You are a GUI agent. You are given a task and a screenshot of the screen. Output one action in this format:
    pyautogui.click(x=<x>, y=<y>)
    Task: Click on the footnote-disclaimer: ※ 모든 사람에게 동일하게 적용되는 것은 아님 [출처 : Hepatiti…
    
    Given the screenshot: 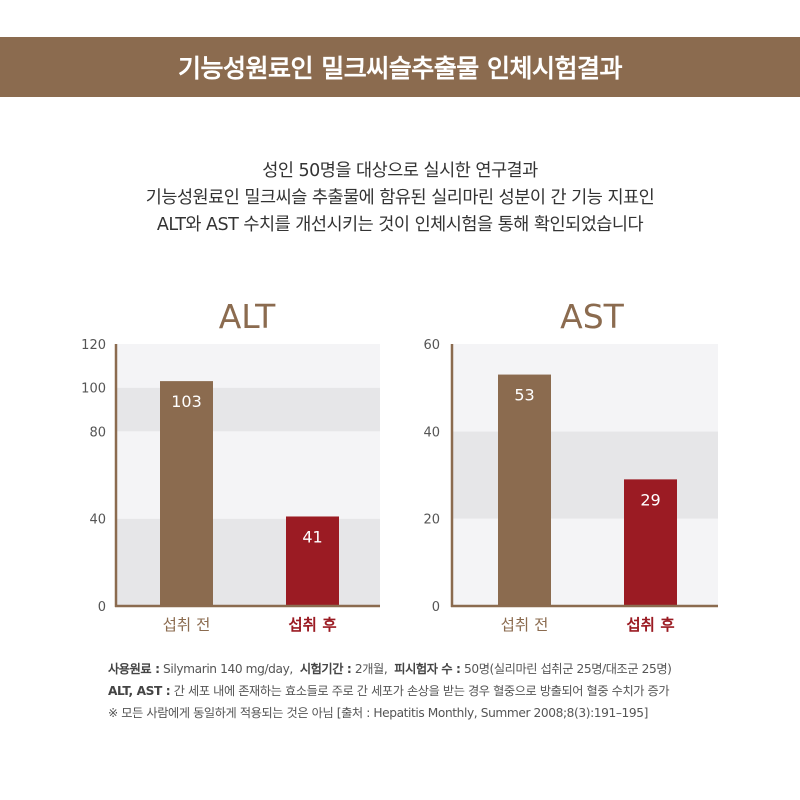 What is the action you would take?
    pyautogui.click(x=378, y=713)
    